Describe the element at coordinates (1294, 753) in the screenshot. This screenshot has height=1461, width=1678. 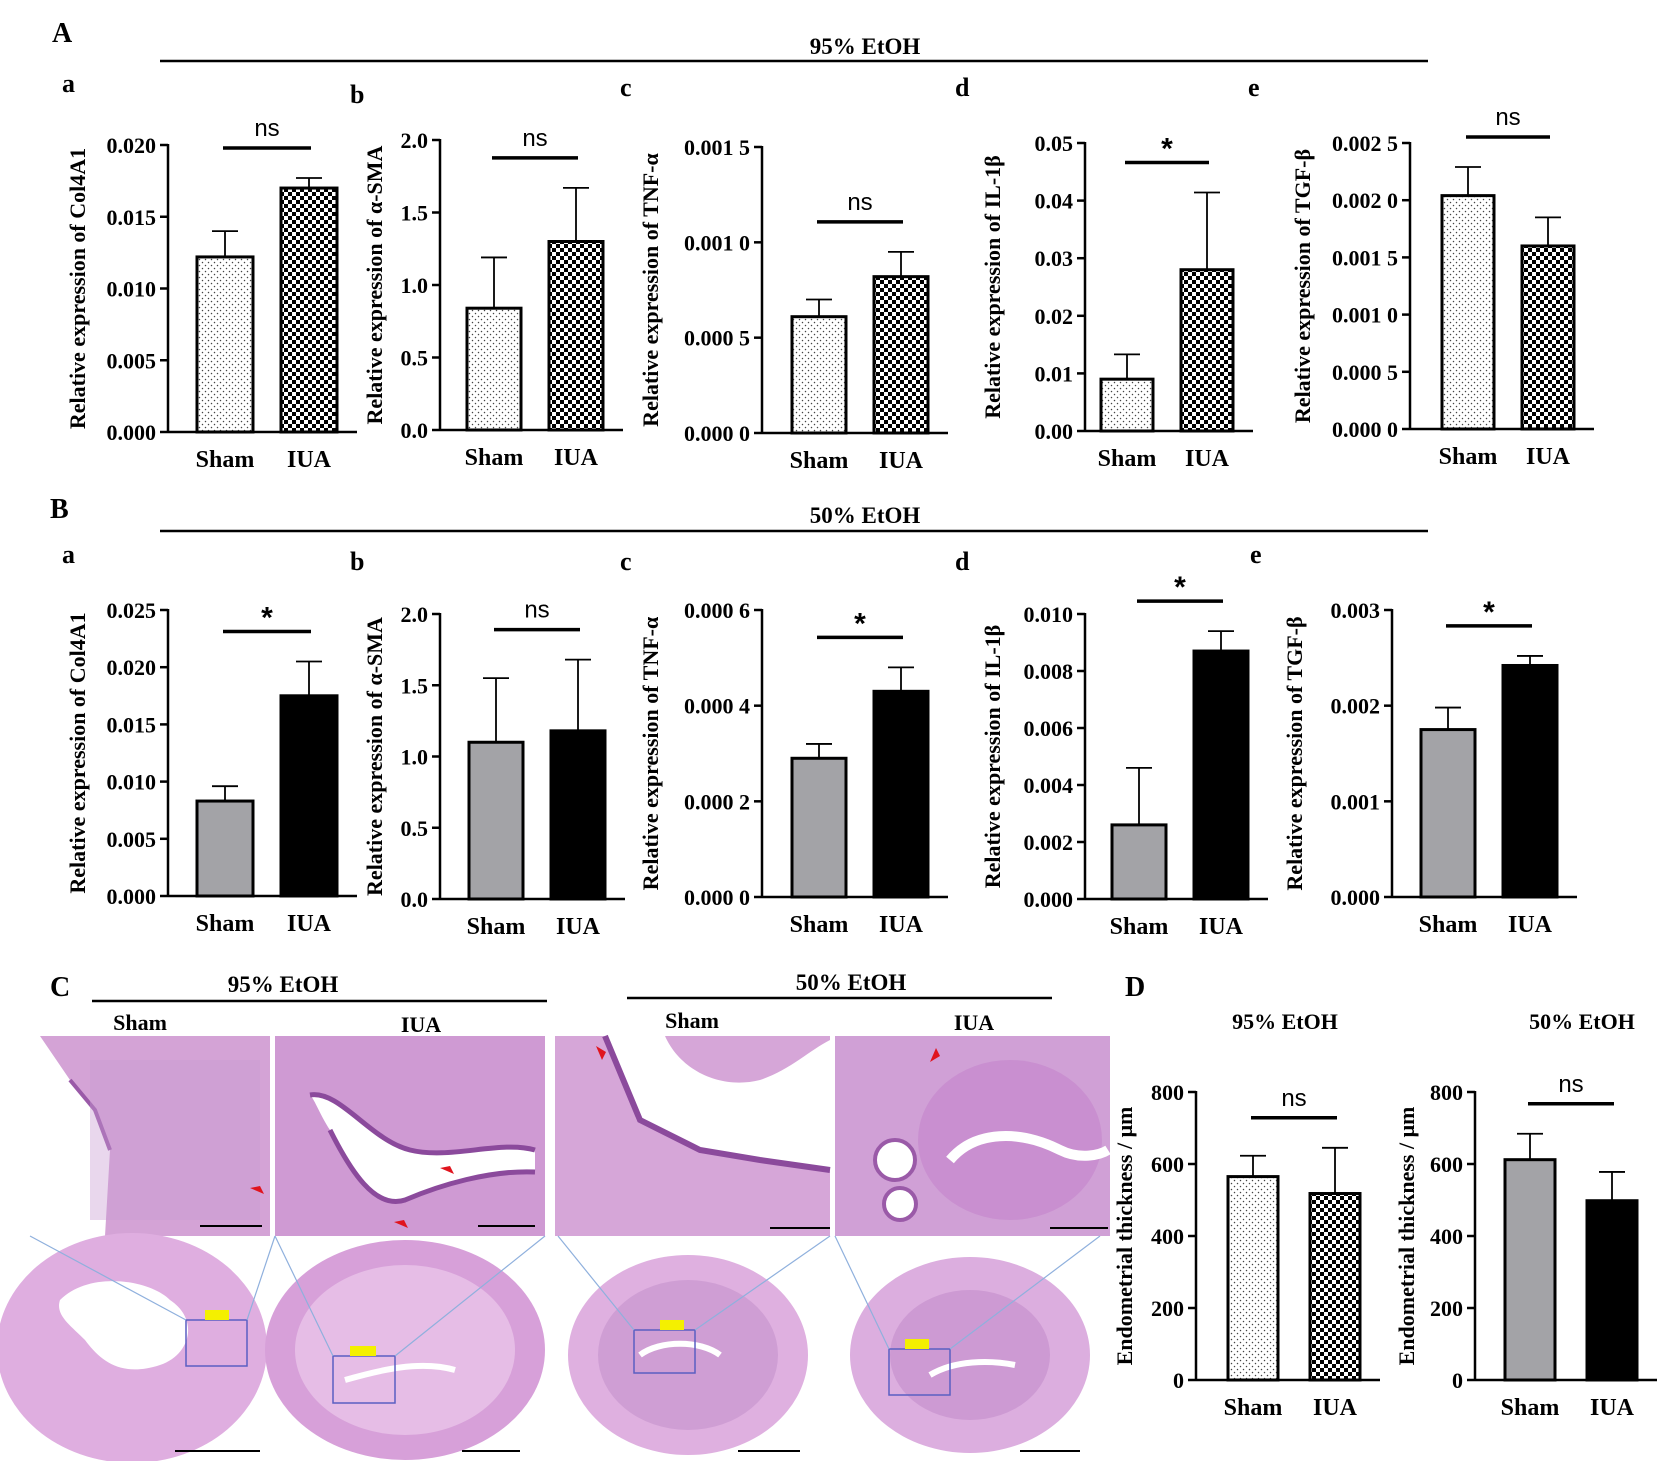
I see `y-axis-label: Relative expression of TGF-β` at that location.